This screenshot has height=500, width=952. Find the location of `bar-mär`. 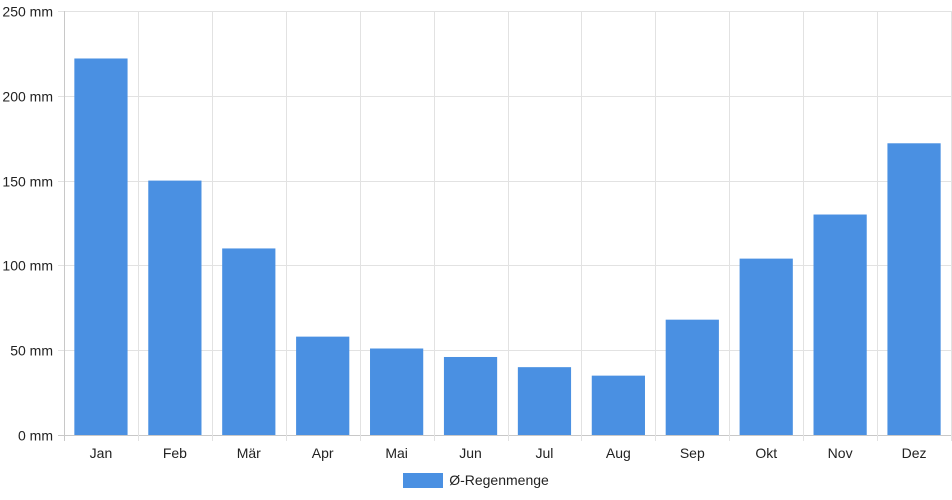

bar-mär is located at coordinates (249, 341).